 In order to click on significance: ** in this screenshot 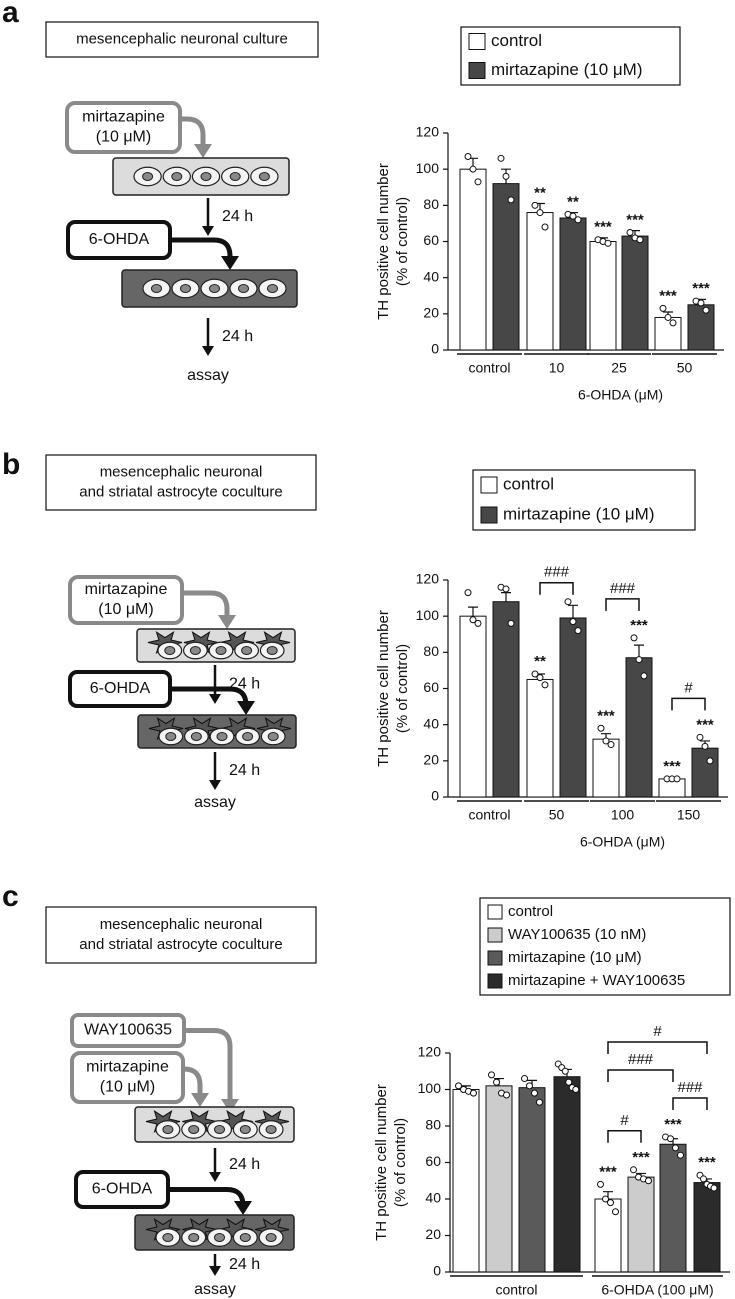, I will do `click(540, 192)`.